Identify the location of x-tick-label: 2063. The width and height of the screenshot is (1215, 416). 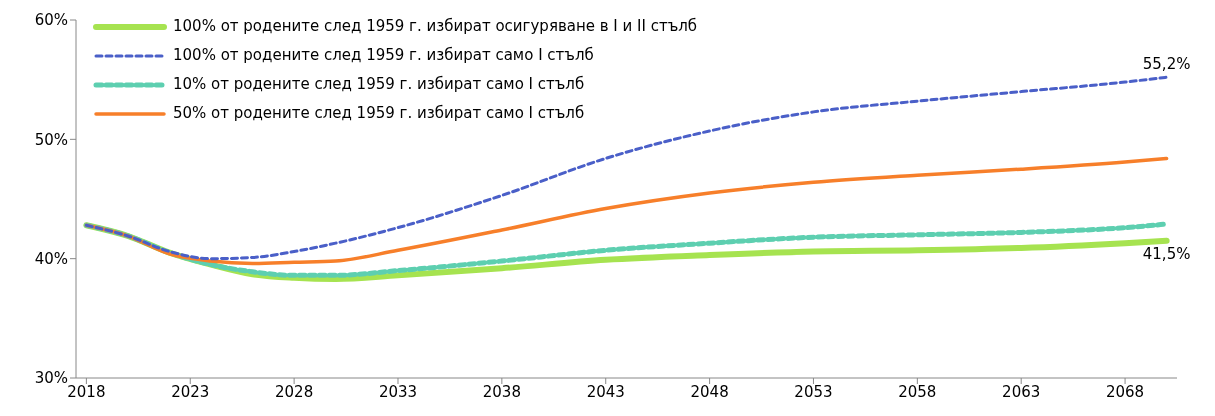
(1021, 391).